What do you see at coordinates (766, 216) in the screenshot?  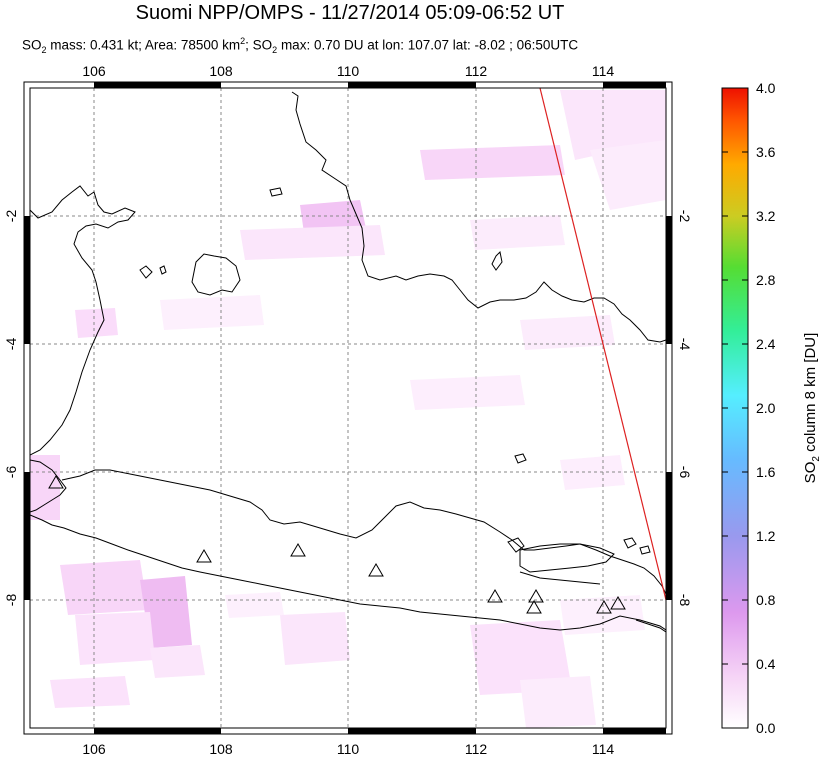 I see `colorbar-tick-label: 3.2` at bounding box center [766, 216].